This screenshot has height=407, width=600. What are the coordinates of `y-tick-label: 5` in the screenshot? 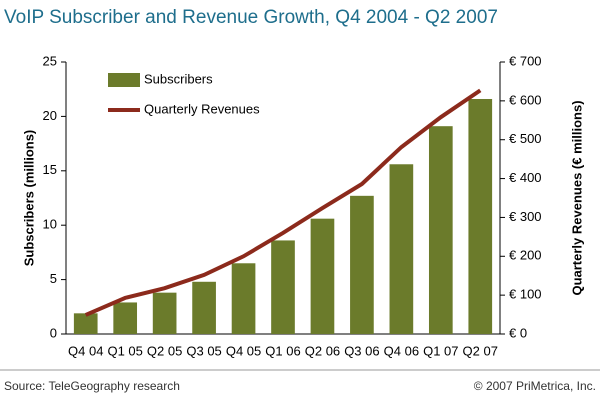 It's located at (53, 278).